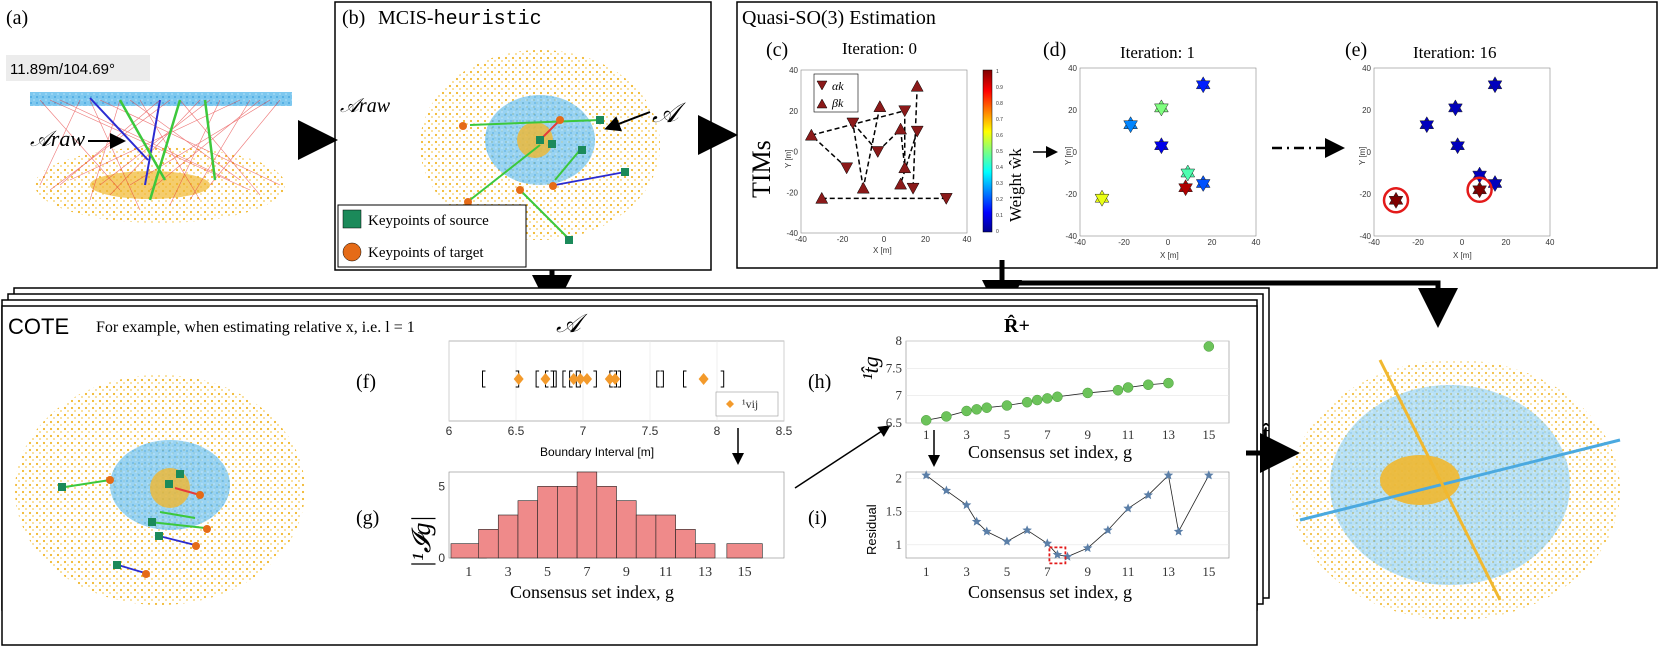 This screenshot has height=649, width=1661. What do you see at coordinates (967, 239) in the screenshot?
I see `c-xtick: 40` at bounding box center [967, 239].